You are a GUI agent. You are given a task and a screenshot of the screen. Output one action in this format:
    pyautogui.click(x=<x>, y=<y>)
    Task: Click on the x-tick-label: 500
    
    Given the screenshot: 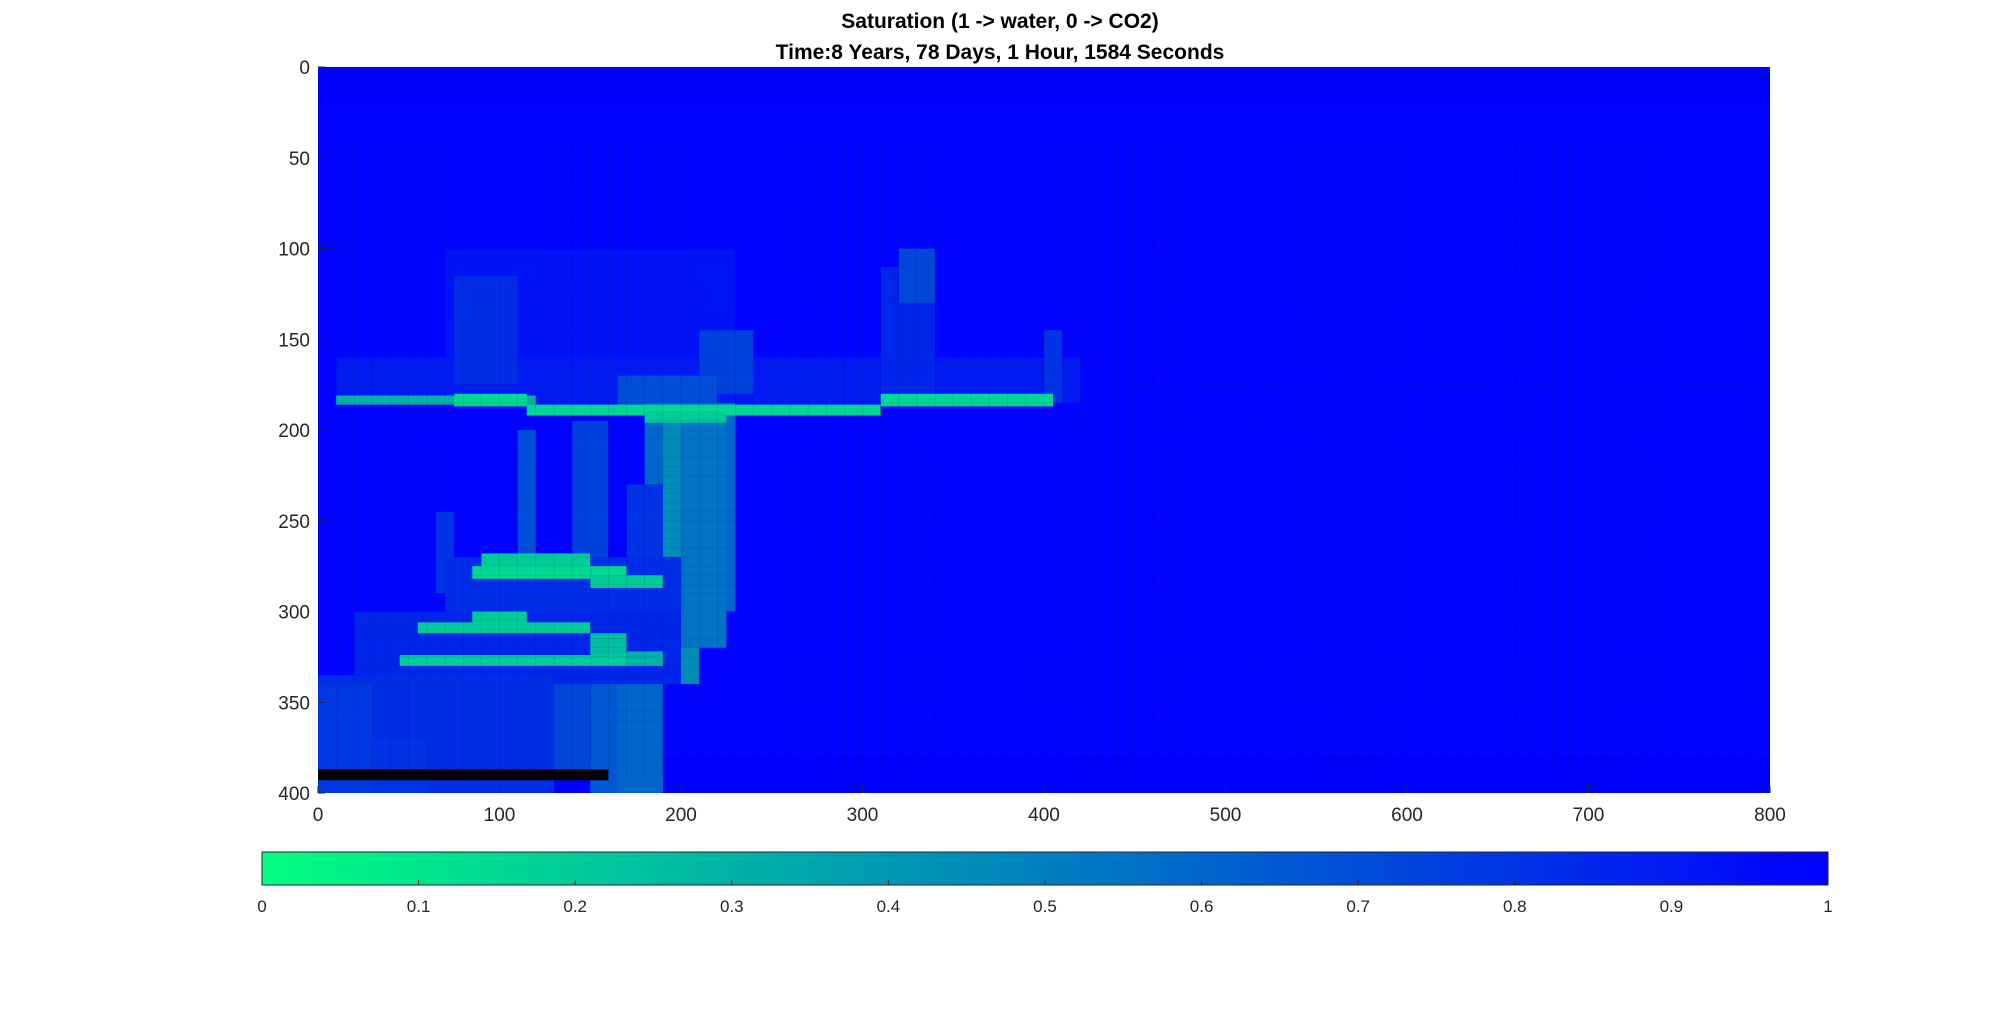 What is the action you would take?
    pyautogui.click(x=1226, y=815)
    